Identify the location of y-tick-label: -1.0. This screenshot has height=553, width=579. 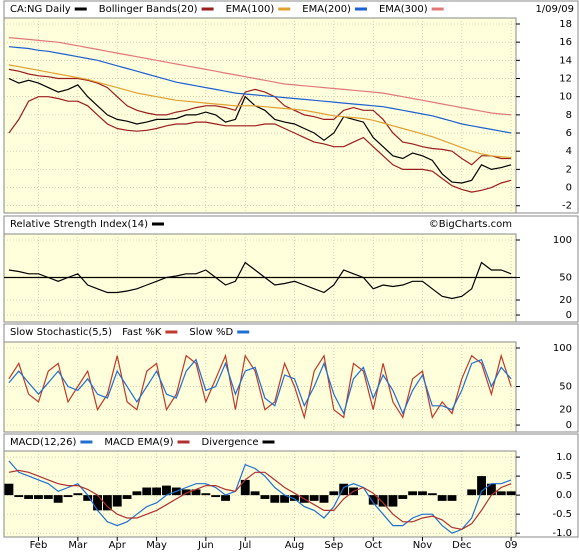
(562, 533).